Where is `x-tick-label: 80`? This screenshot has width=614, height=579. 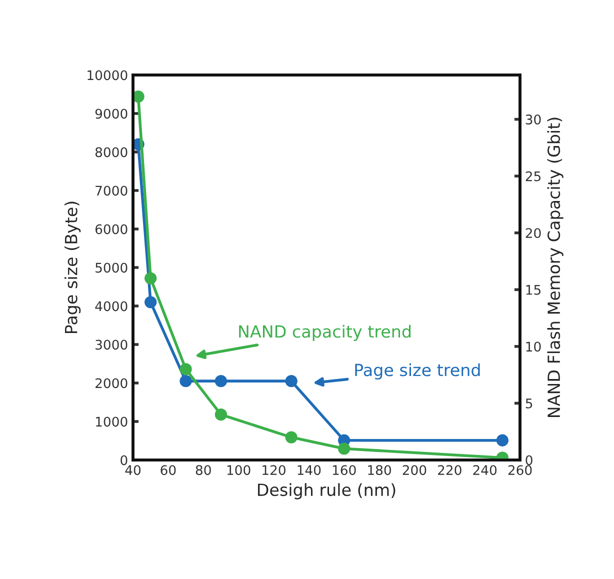
x-tick-label: 80 is located at coordinates (203, 470).